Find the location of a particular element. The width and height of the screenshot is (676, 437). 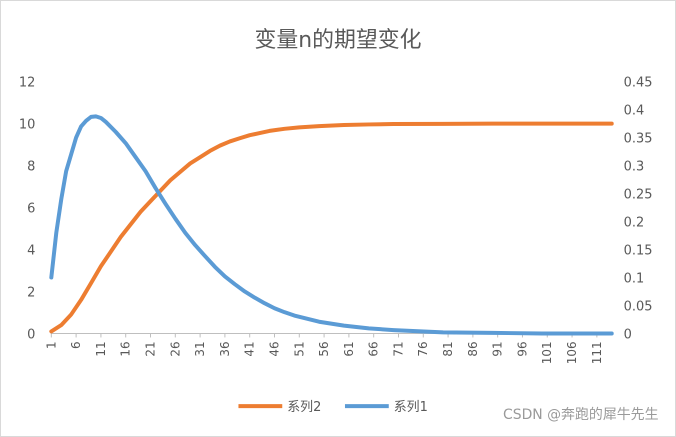

right-y-tick-label: 0.15 is located at coordinates (638, 251).